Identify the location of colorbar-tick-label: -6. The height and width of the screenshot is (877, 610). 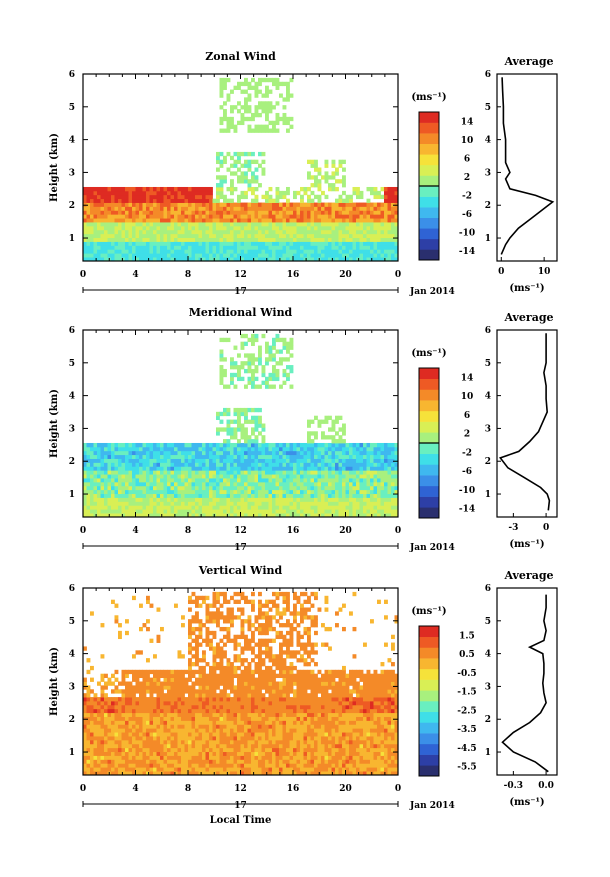
(467, 215).